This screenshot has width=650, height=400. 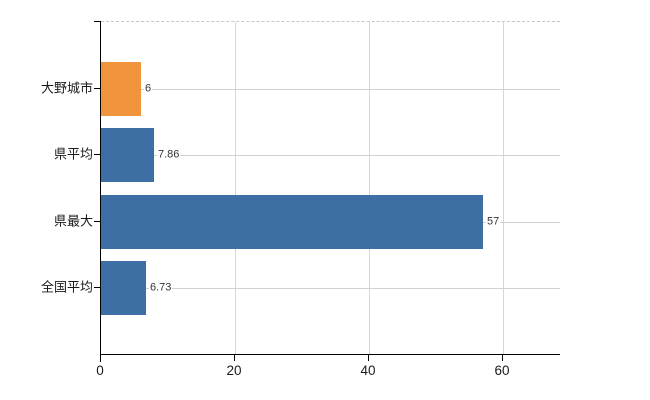 I want to click on value-label: 7.86, so click(x=169, y=155).